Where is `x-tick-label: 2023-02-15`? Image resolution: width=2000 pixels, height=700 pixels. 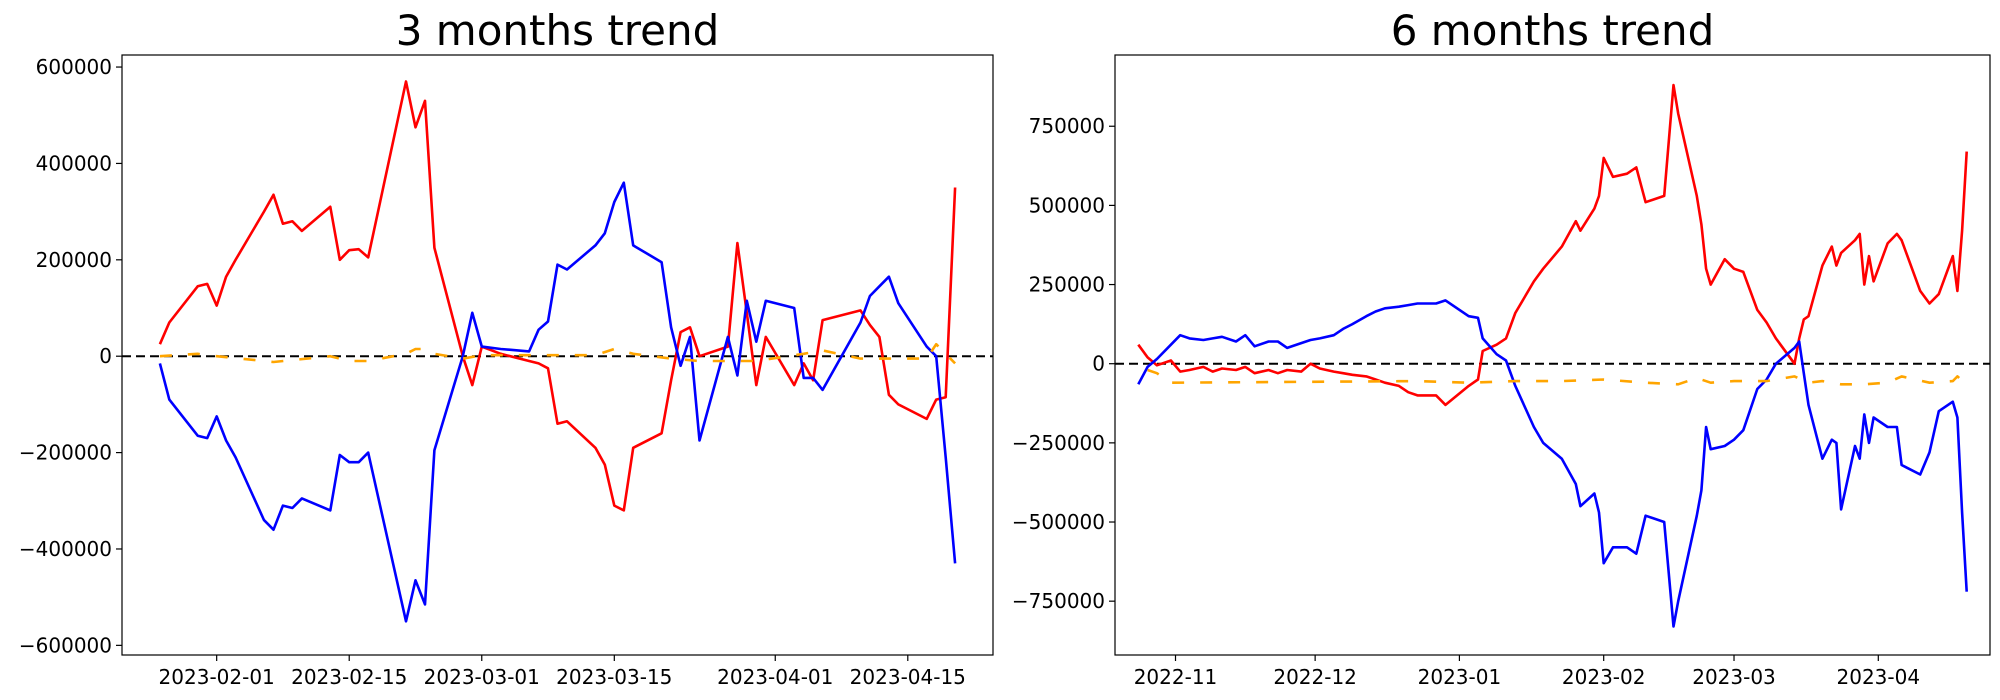
x-tick-label: 2023-02-15 is located at coordinates (349, 677).